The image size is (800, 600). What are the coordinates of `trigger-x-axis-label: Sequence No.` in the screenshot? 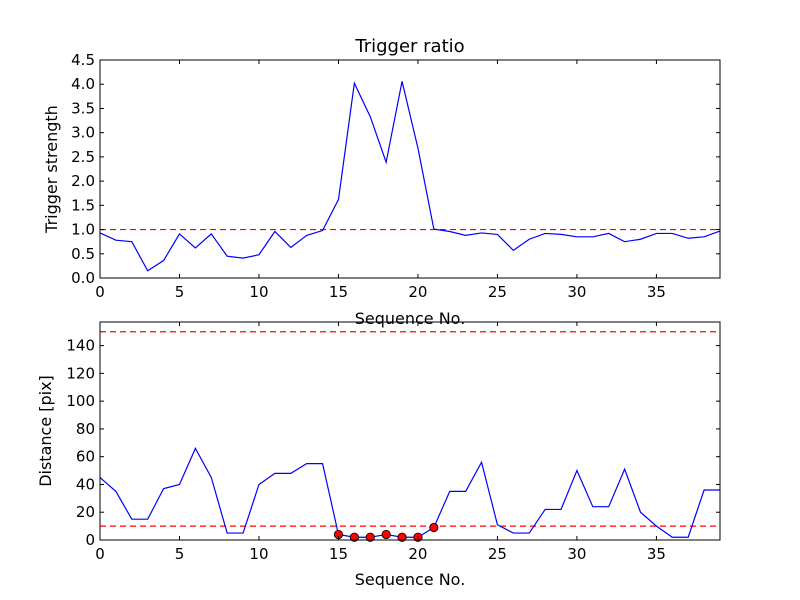 It's located at (410, 318).